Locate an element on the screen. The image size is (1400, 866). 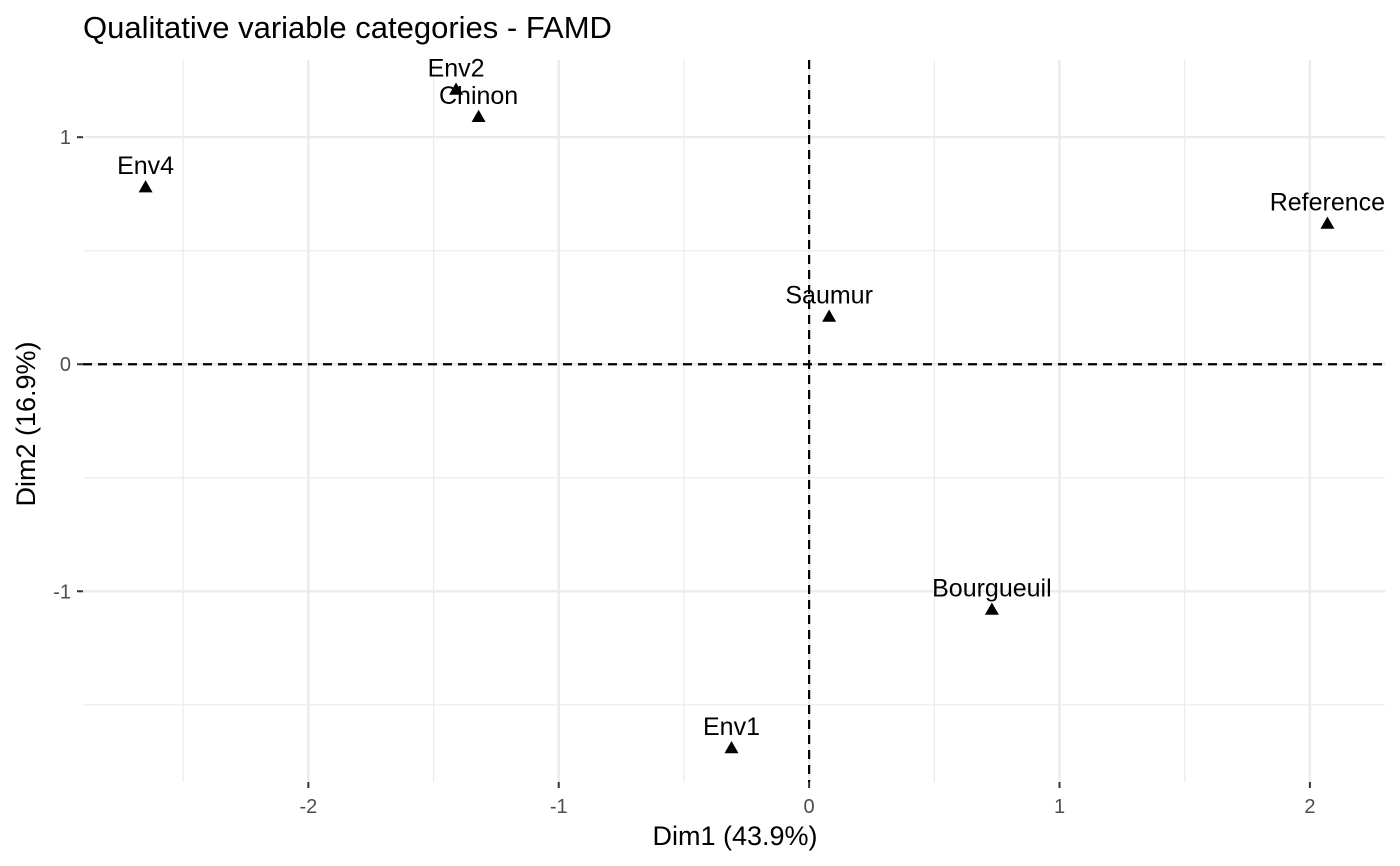
point-env4-marker is located at coordinates (145, 186).